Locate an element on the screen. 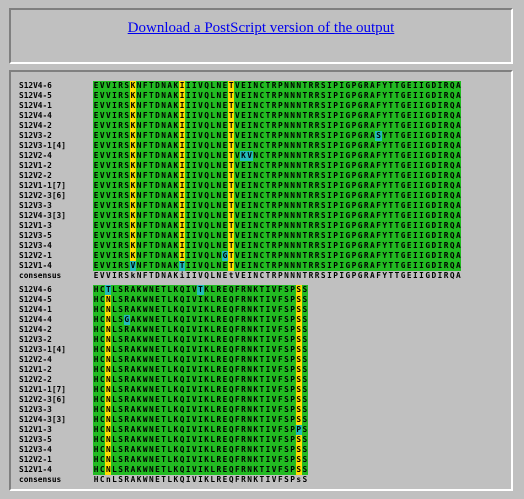 The width and height of the screenshot is (524, 499). sequence-name: S12V1-3 is located at coordinates (35, 429).